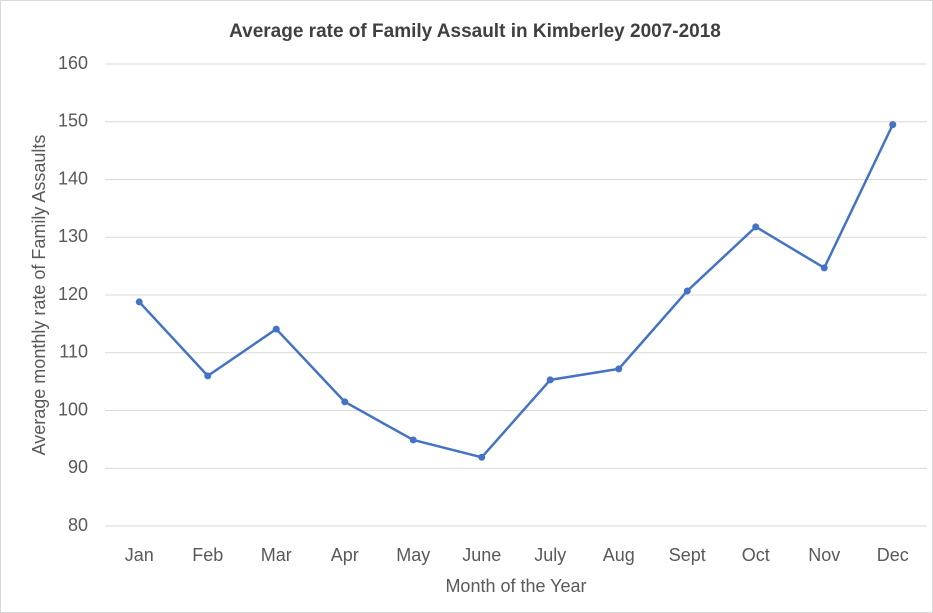 The image size is (933, 613). Describe the element at coordinates (345, 555) in the screenshot. I see `x-tick-label: Apr` at that location.